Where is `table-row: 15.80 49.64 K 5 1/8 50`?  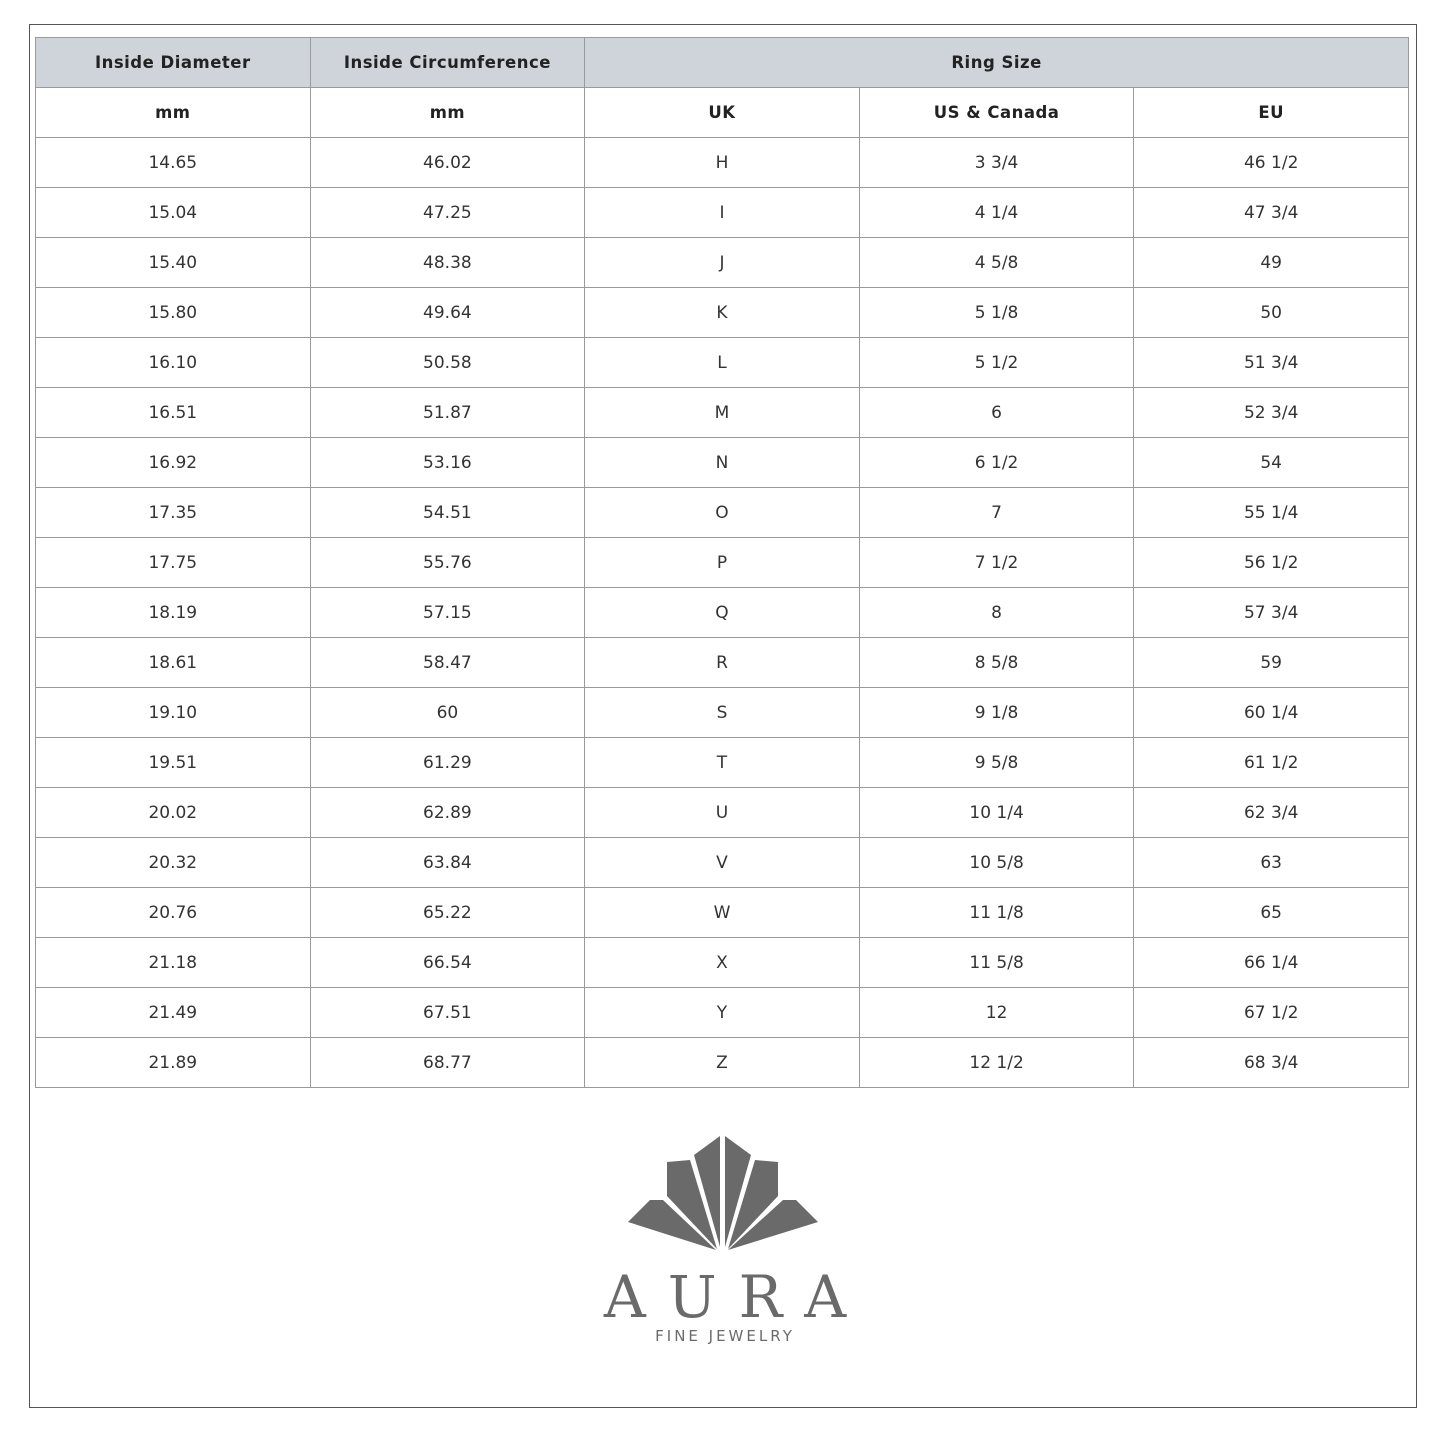 table-row: 15.80 49.64 K 5 1/8 50 is located at coordinates (722, 312).